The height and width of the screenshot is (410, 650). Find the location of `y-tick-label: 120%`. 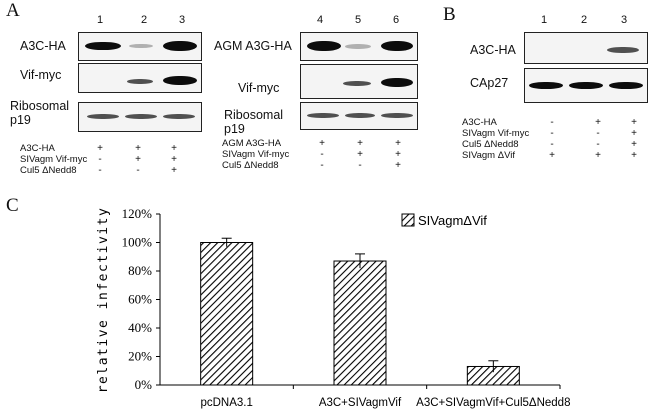

y-tick-label: 120% is located at coordinates (137, 213).